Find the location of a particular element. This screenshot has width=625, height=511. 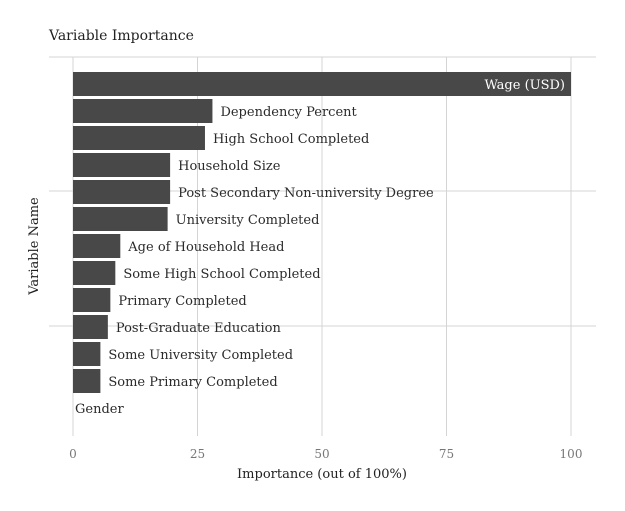

bar-label: Post-Graduate Education is located at coordinates (199, 328).